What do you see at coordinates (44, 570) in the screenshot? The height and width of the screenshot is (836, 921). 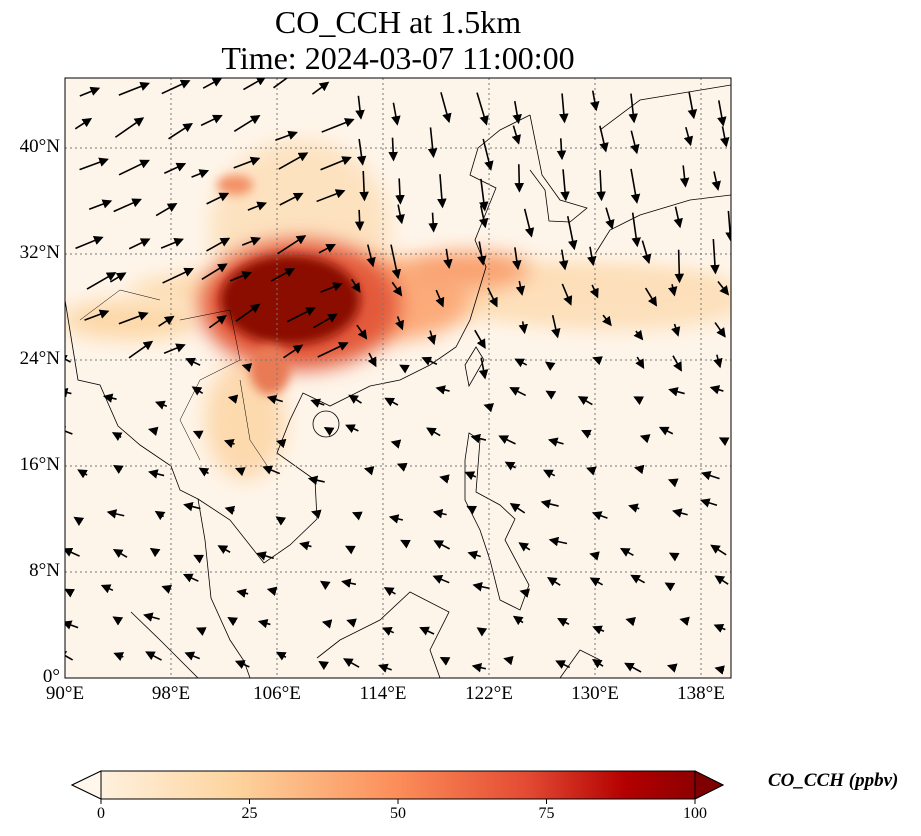 I see `lat-tick-label: 8°N` at bounding box center [44, 570].